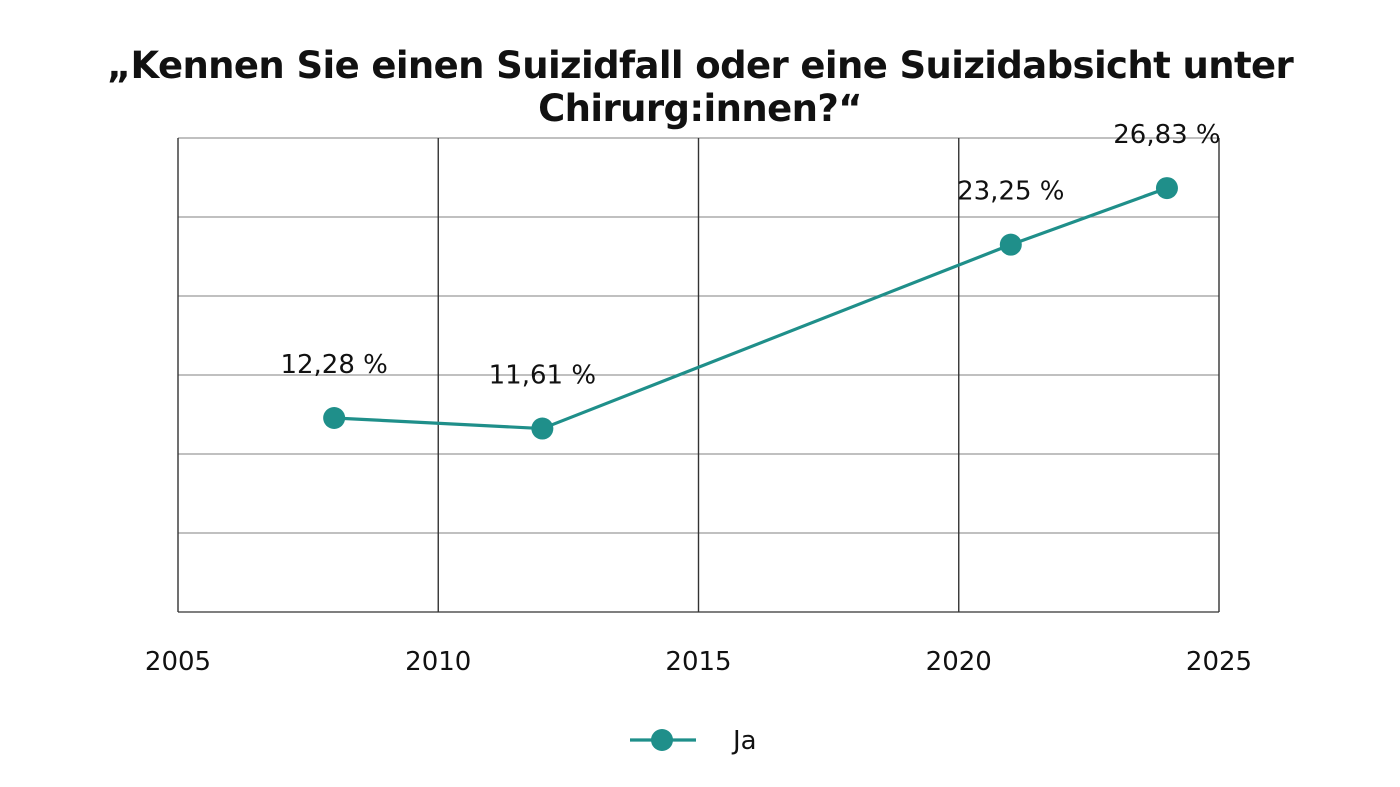 The height and width of the screenshot is (787, 1400). Describe the element at coordinates (693, 741) in the screenshot. I see `legend: Ja` at that location.